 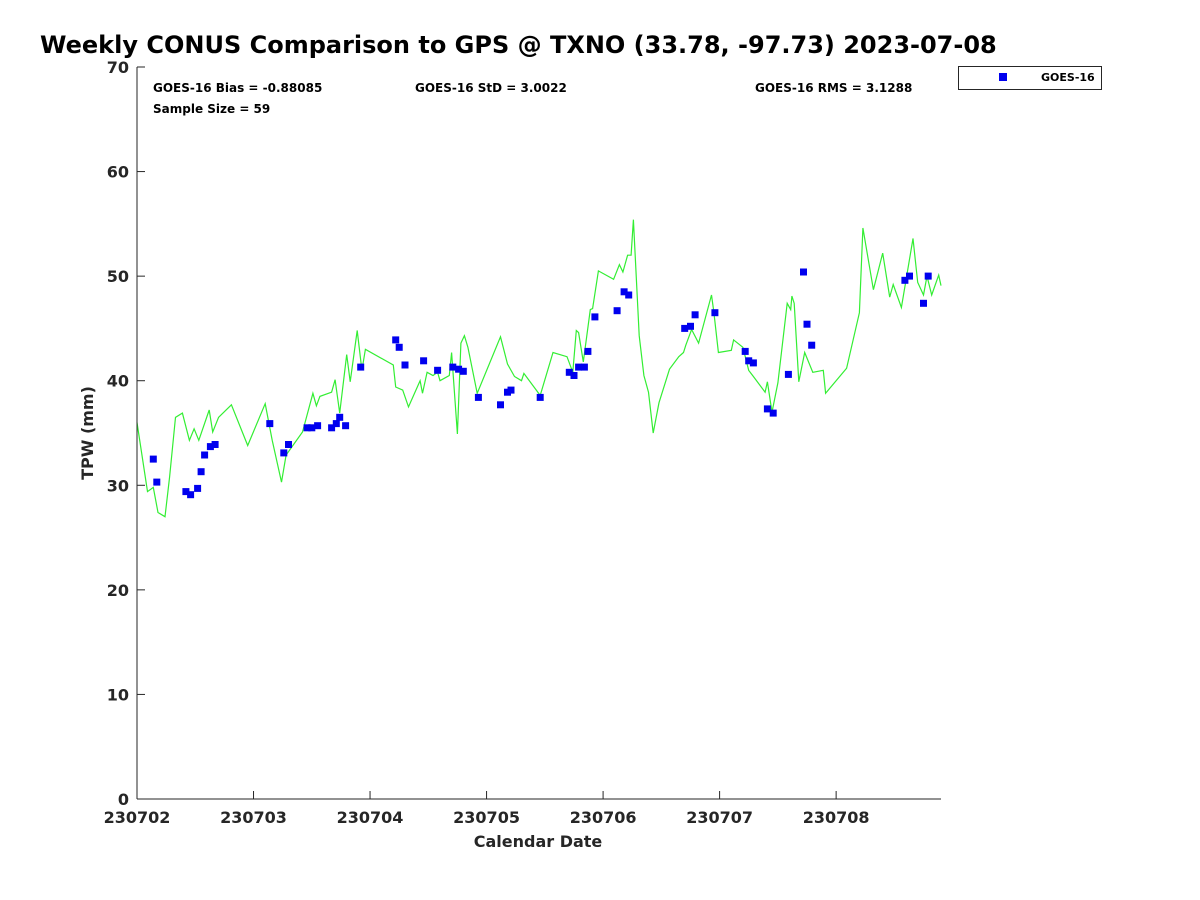 What do you see at coordinates (253, 817) in the screenshot?
I see `x-tick-label: 230703` at bounding box center [253, 817].